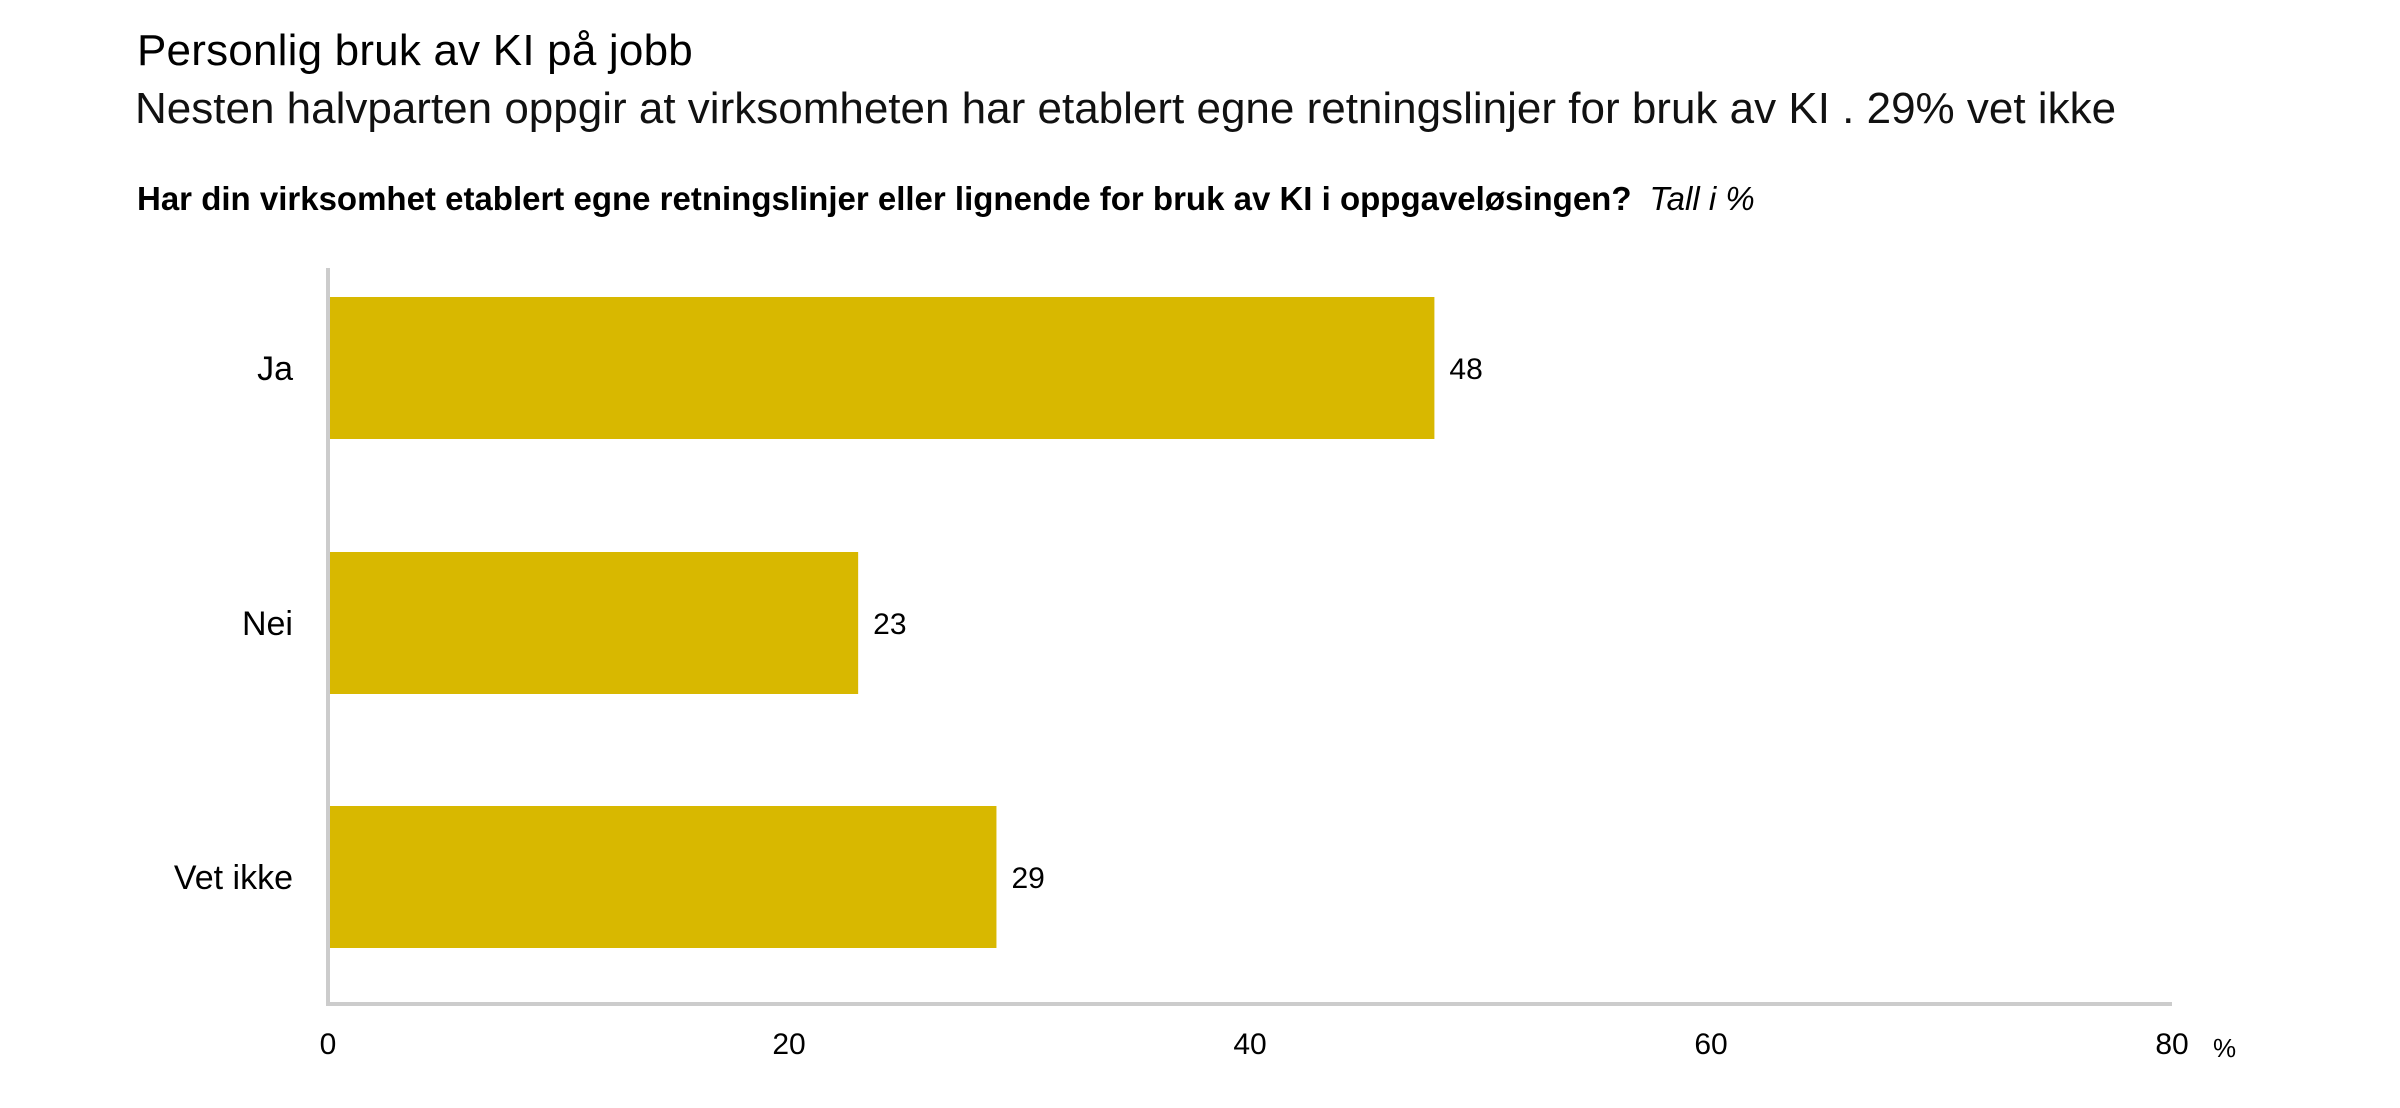 This screenshot has width=2400, height=1108. I want to click on x-axis-unit-label: %, so click(2224, 1048).